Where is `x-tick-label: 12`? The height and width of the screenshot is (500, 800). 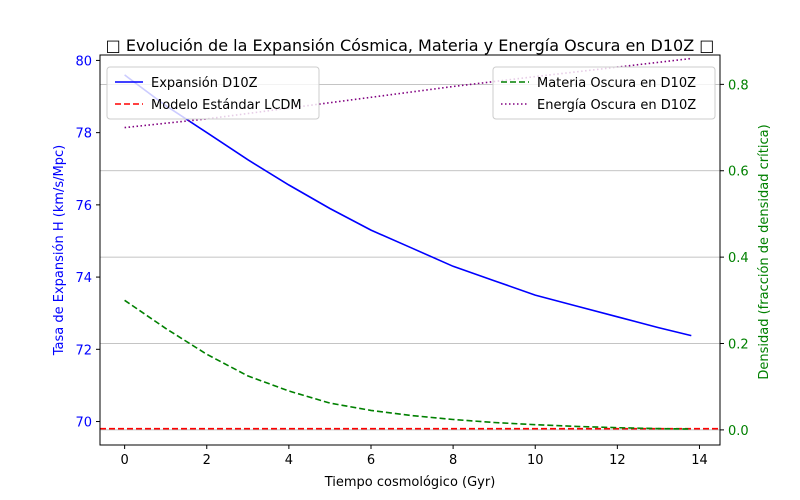 x-tick-label: 12 is located at coordinates (617, 460).